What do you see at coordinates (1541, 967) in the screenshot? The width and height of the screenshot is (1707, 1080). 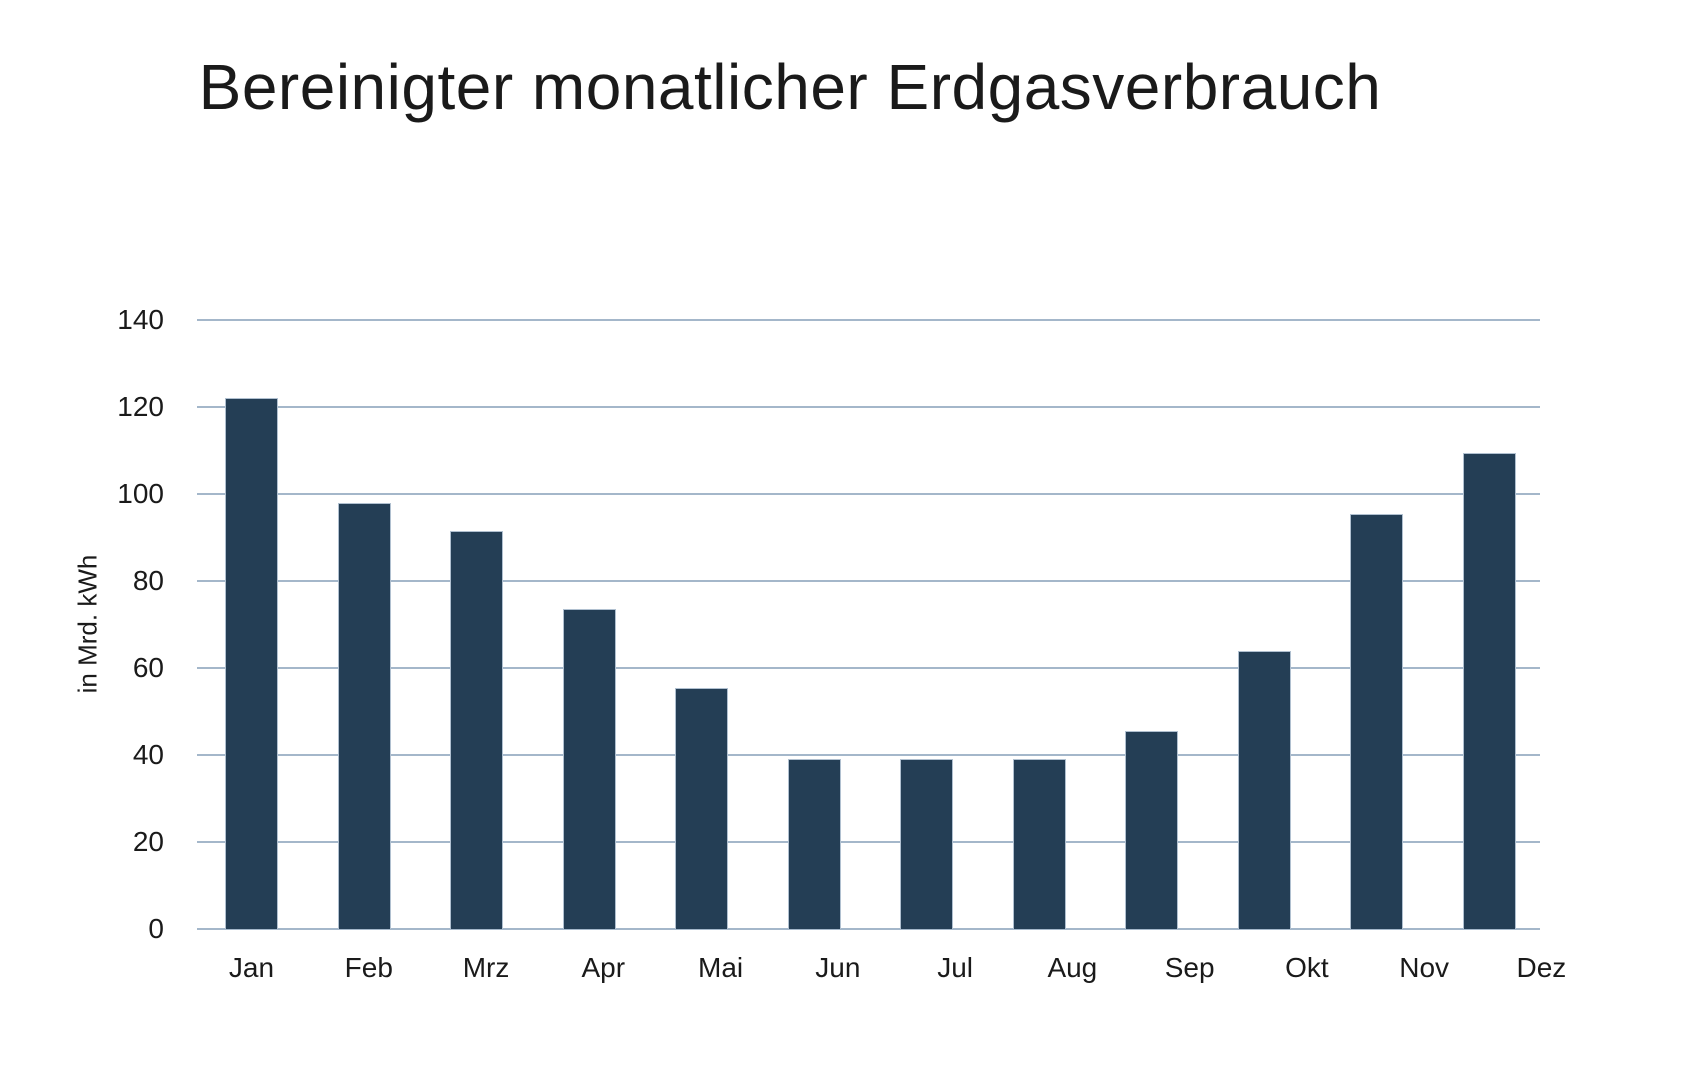 I see `x-axis-label-dez: Dez` at bounding box center [1541, 967].